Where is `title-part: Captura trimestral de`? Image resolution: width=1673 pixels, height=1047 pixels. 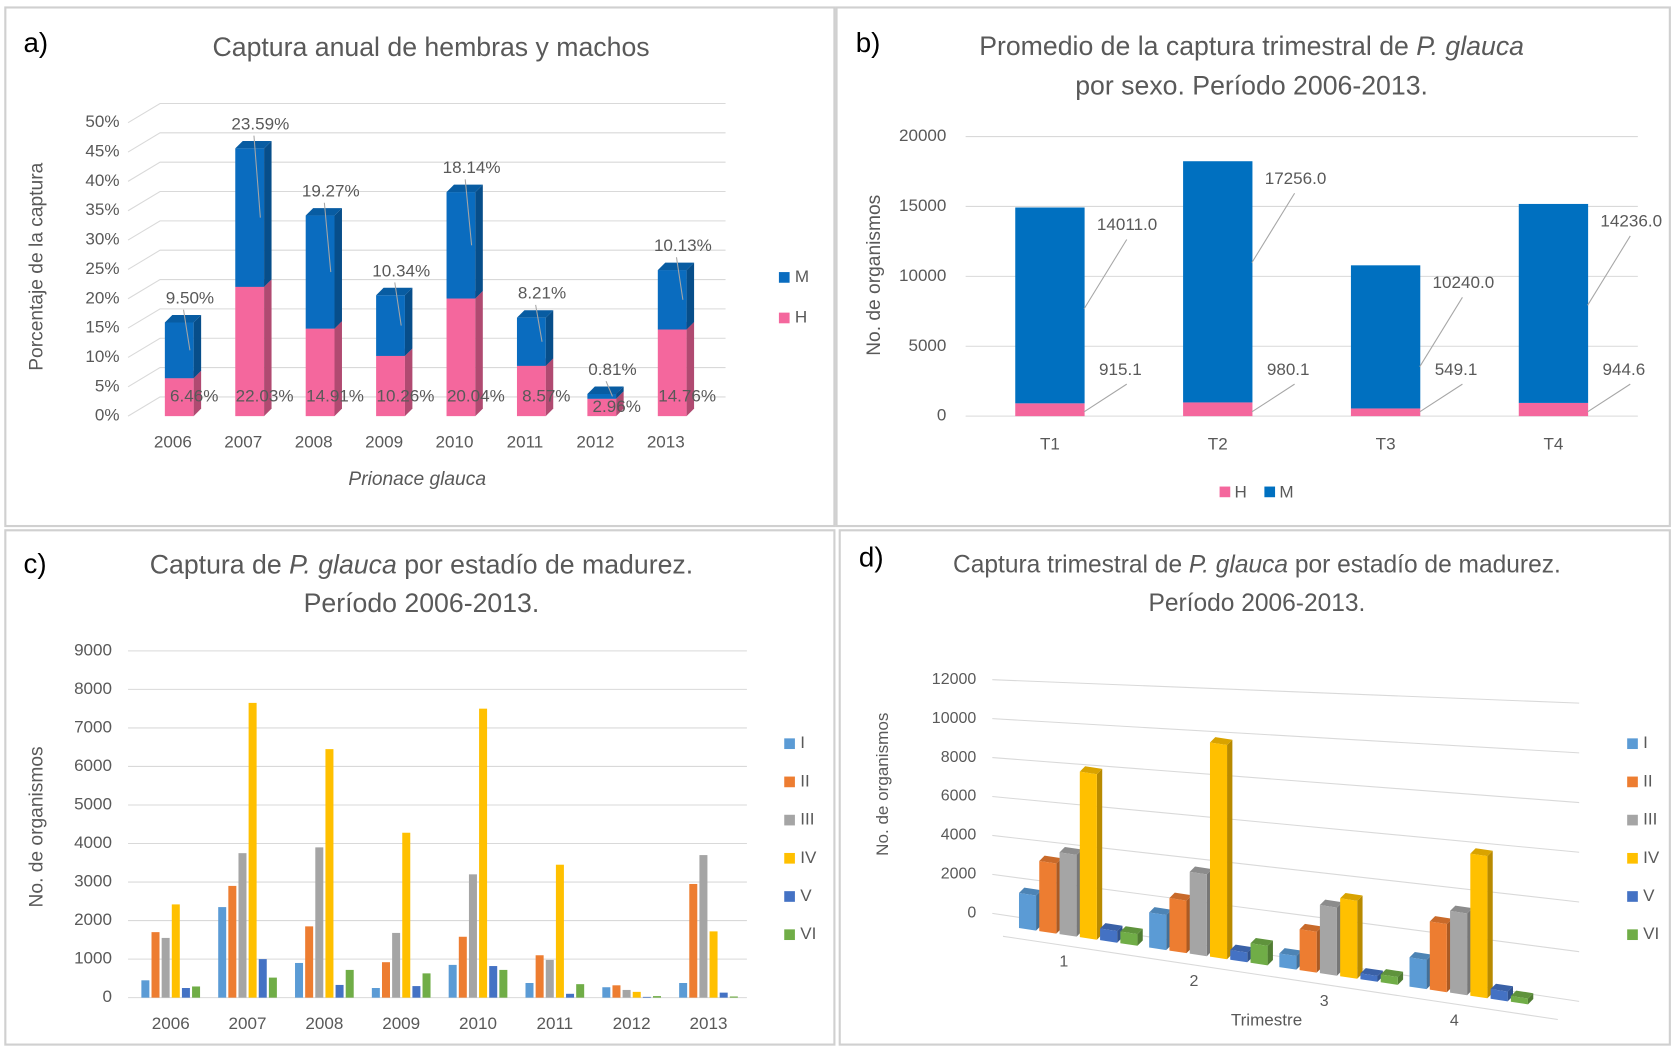 title-part: Captura trimestral de is located at coordinates (1067, 565).